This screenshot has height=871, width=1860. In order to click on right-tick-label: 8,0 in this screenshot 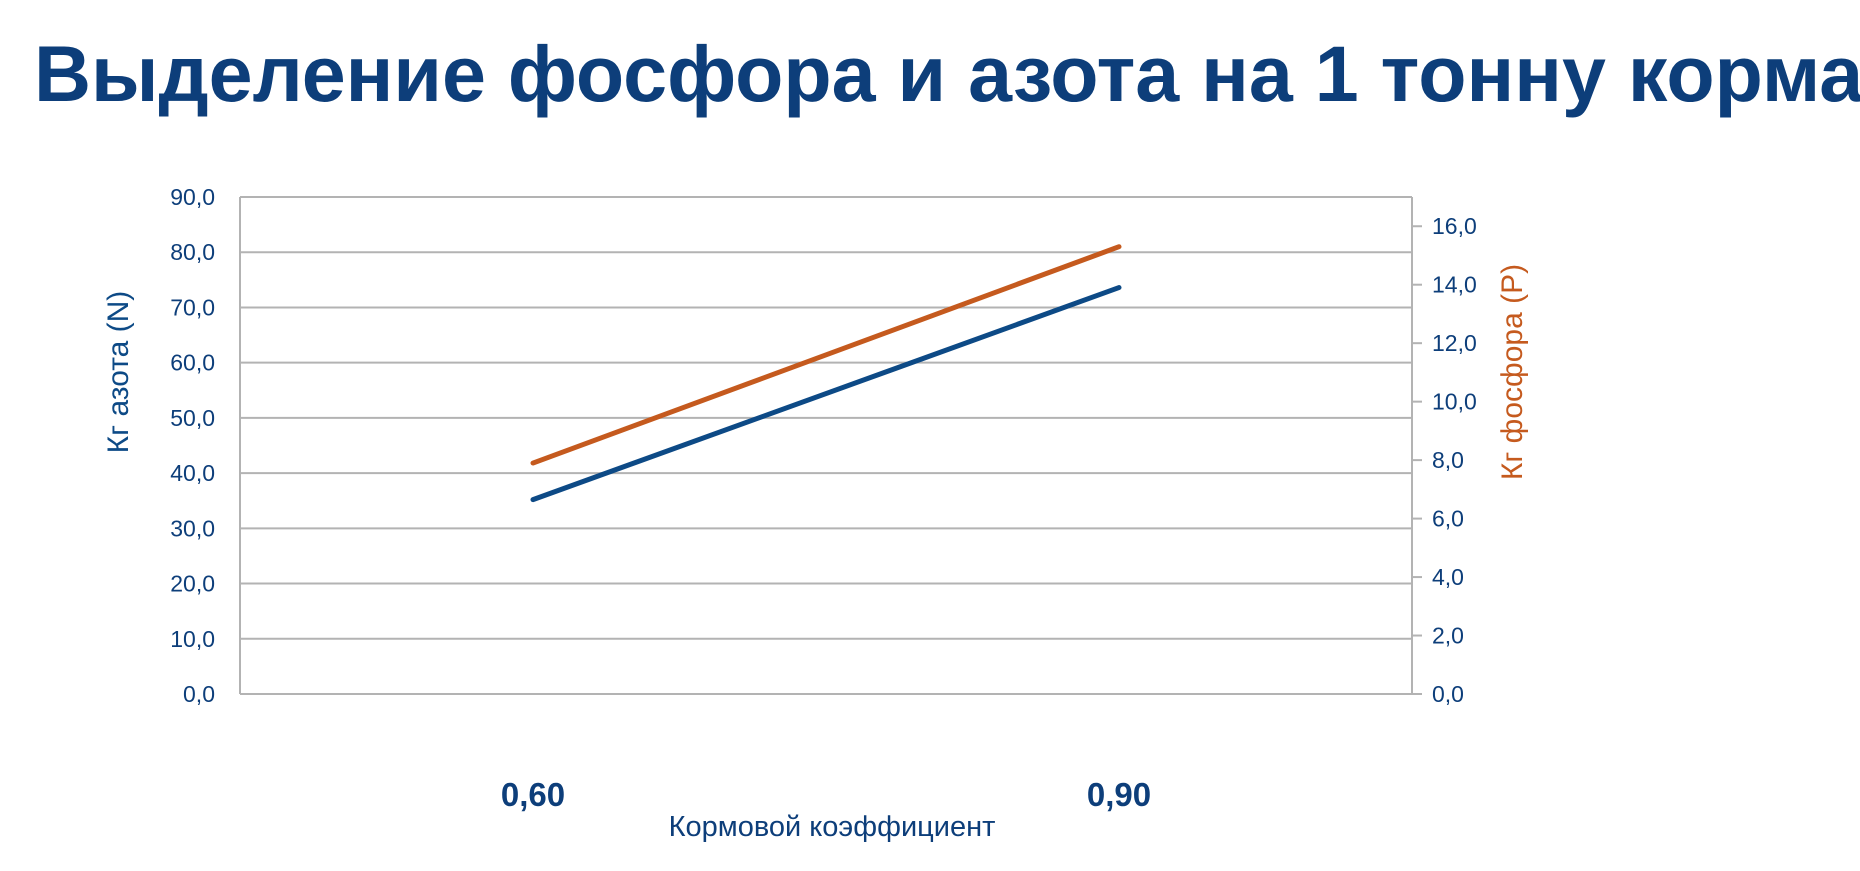, I will do `click(1448, 460)`.